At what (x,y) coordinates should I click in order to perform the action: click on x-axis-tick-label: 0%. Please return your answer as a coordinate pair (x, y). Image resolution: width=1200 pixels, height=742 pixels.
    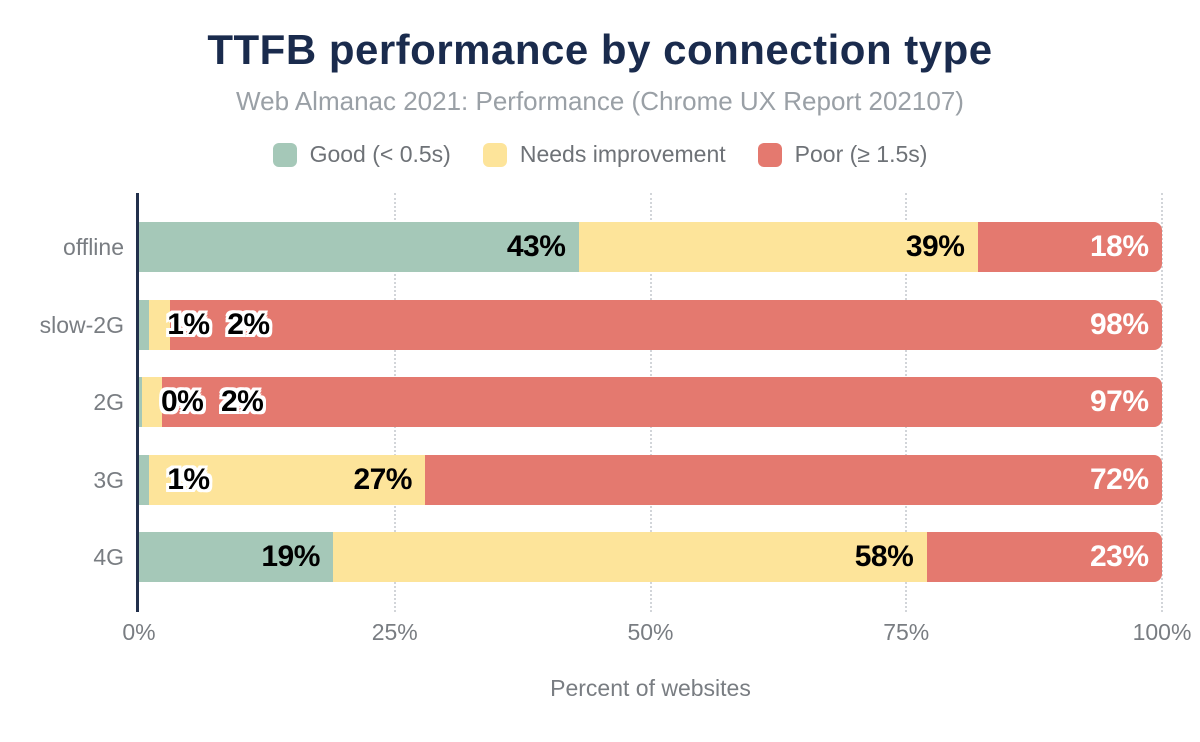
    Looking at the image, I should click on (139, 632).